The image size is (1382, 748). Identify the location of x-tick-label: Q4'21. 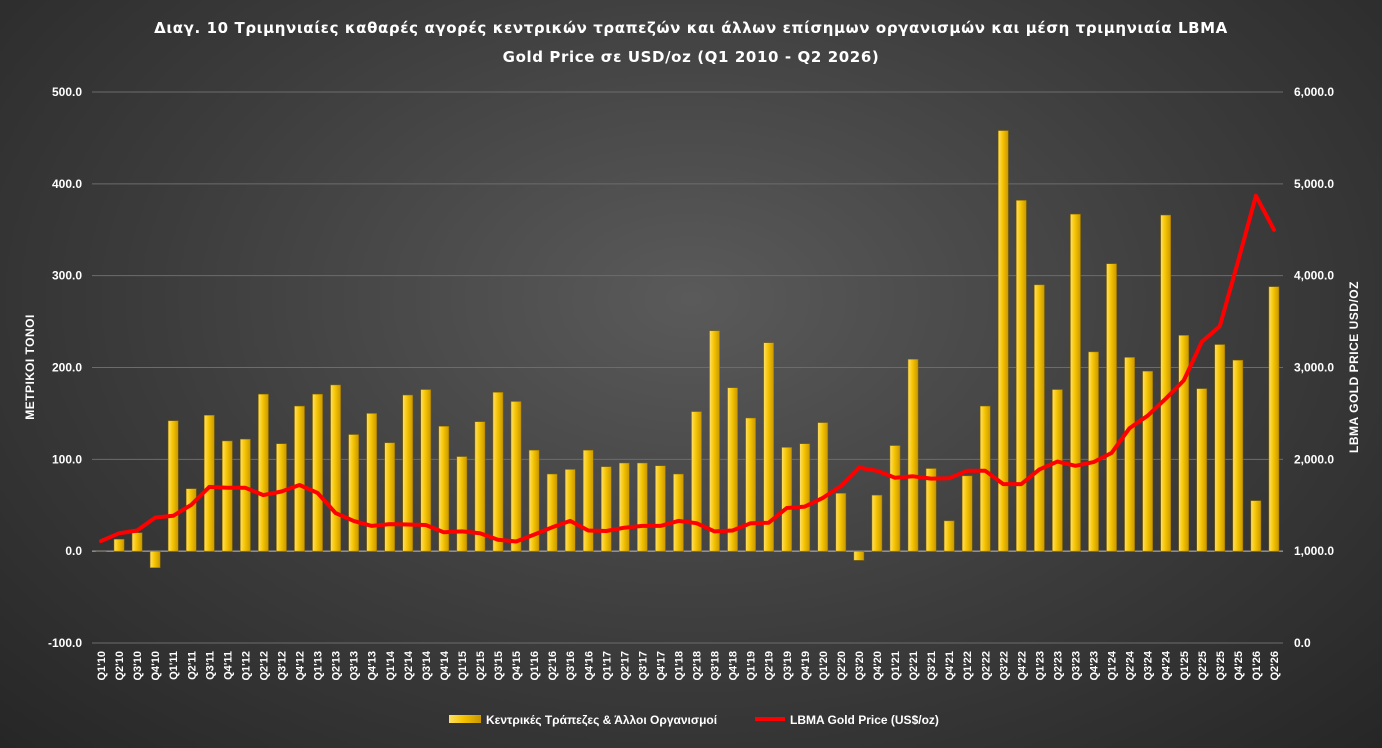
(950, 666).